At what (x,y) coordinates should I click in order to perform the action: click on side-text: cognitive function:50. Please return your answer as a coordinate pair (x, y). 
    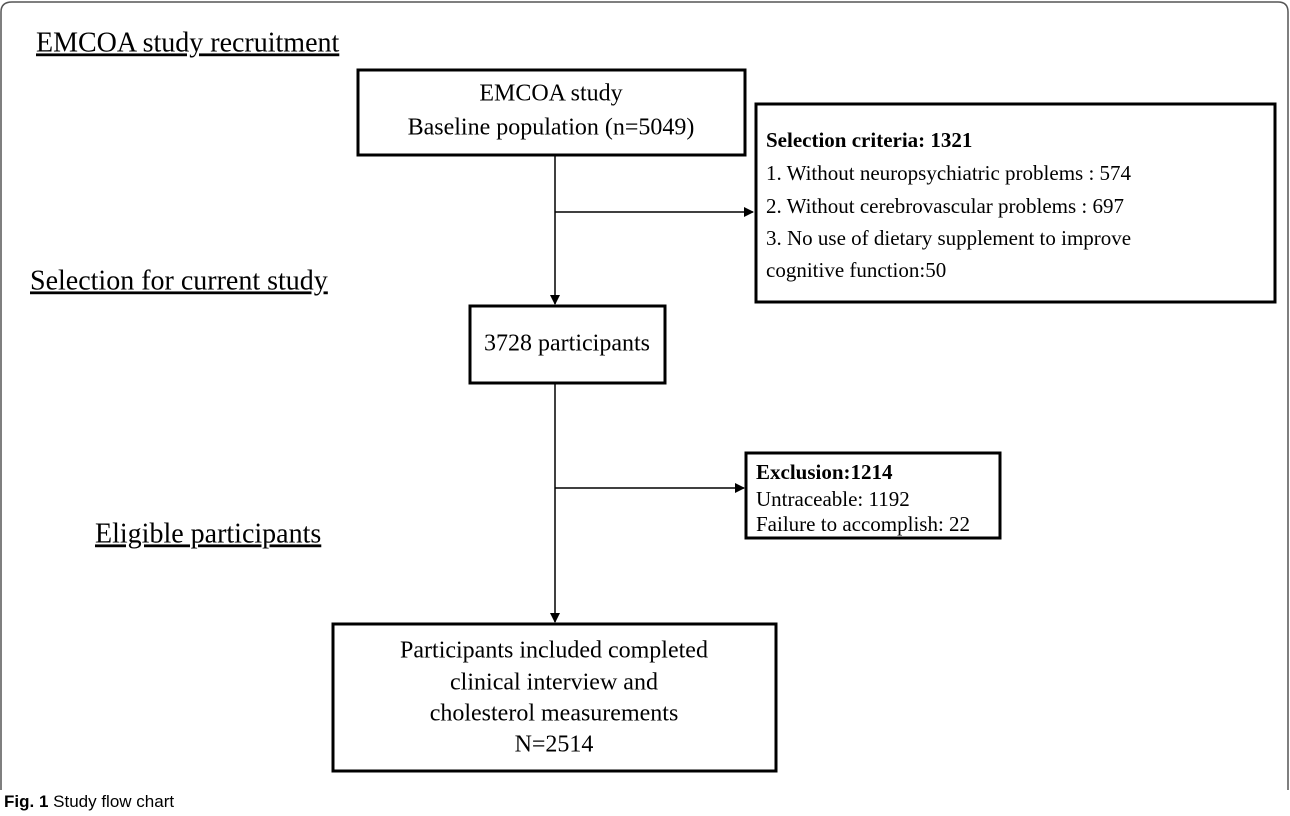
    Looking at the image, I should click on (856, 270).